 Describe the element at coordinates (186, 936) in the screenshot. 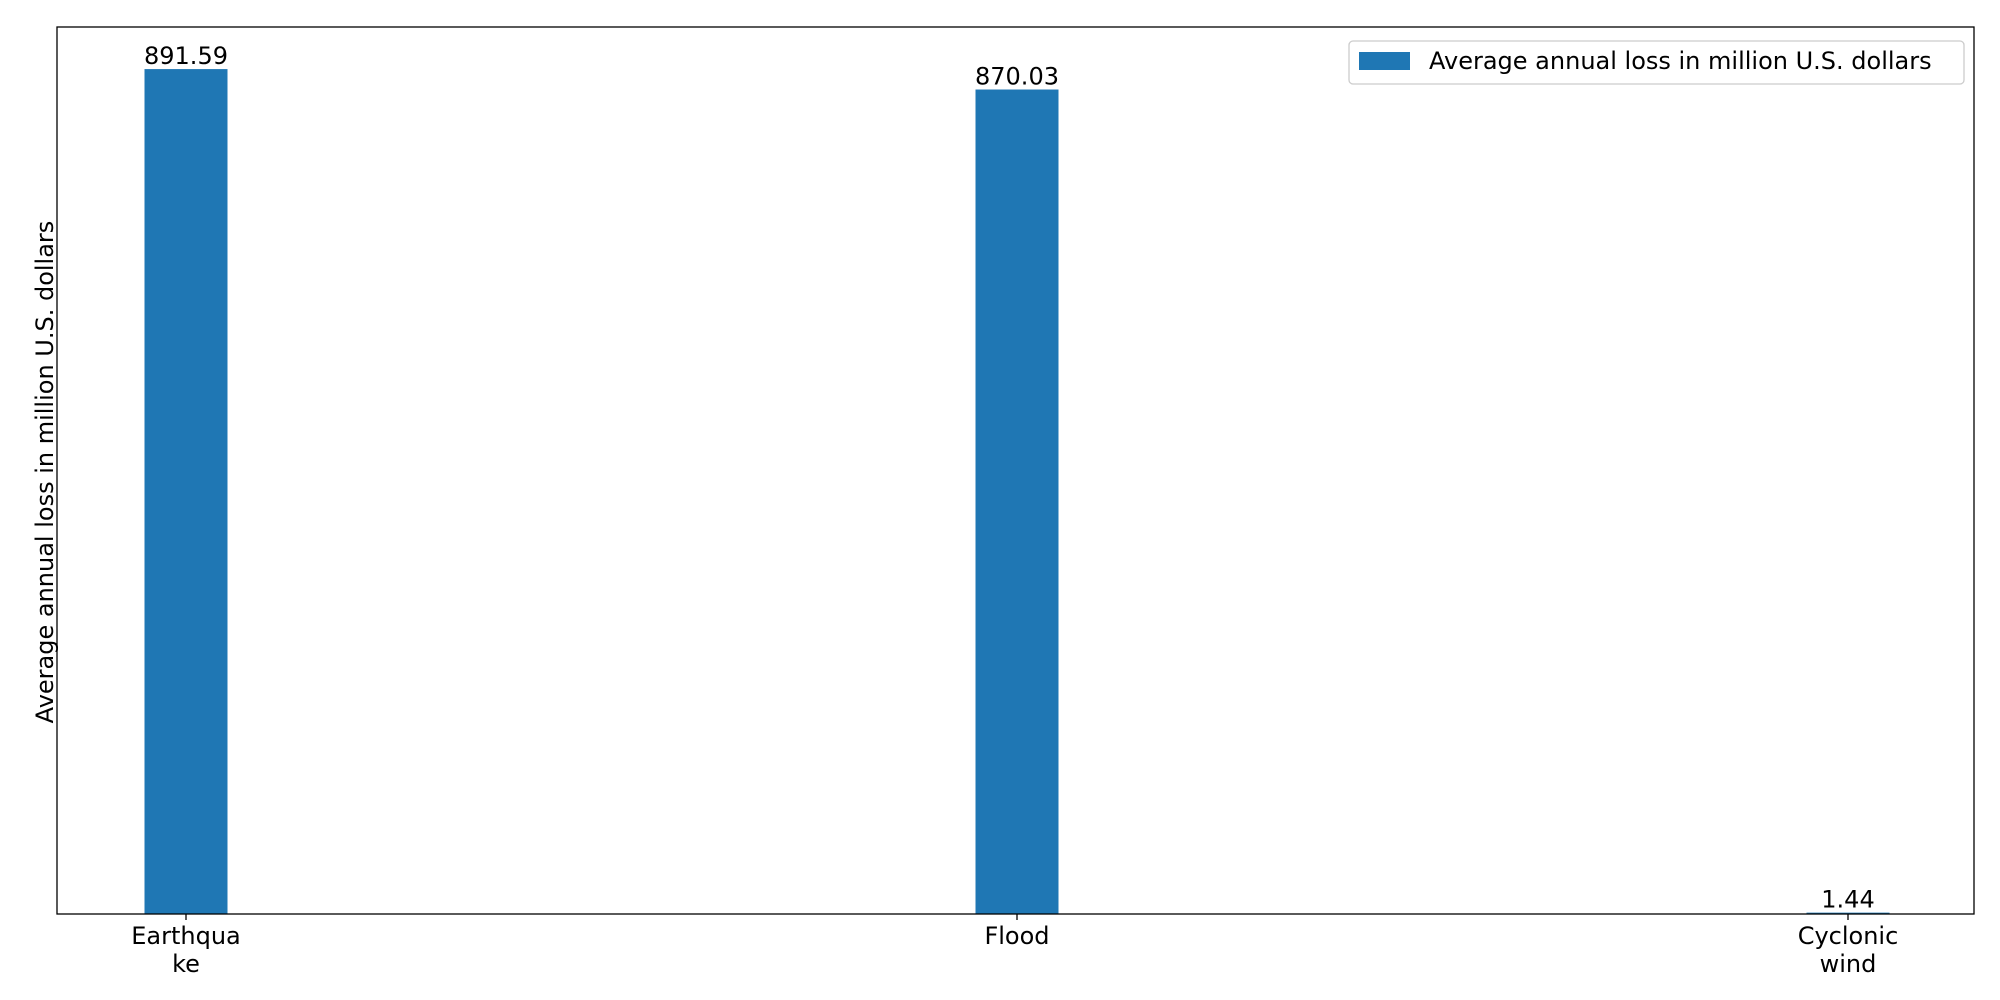

I see `x-tick-label-line: Earthqua` at that location.